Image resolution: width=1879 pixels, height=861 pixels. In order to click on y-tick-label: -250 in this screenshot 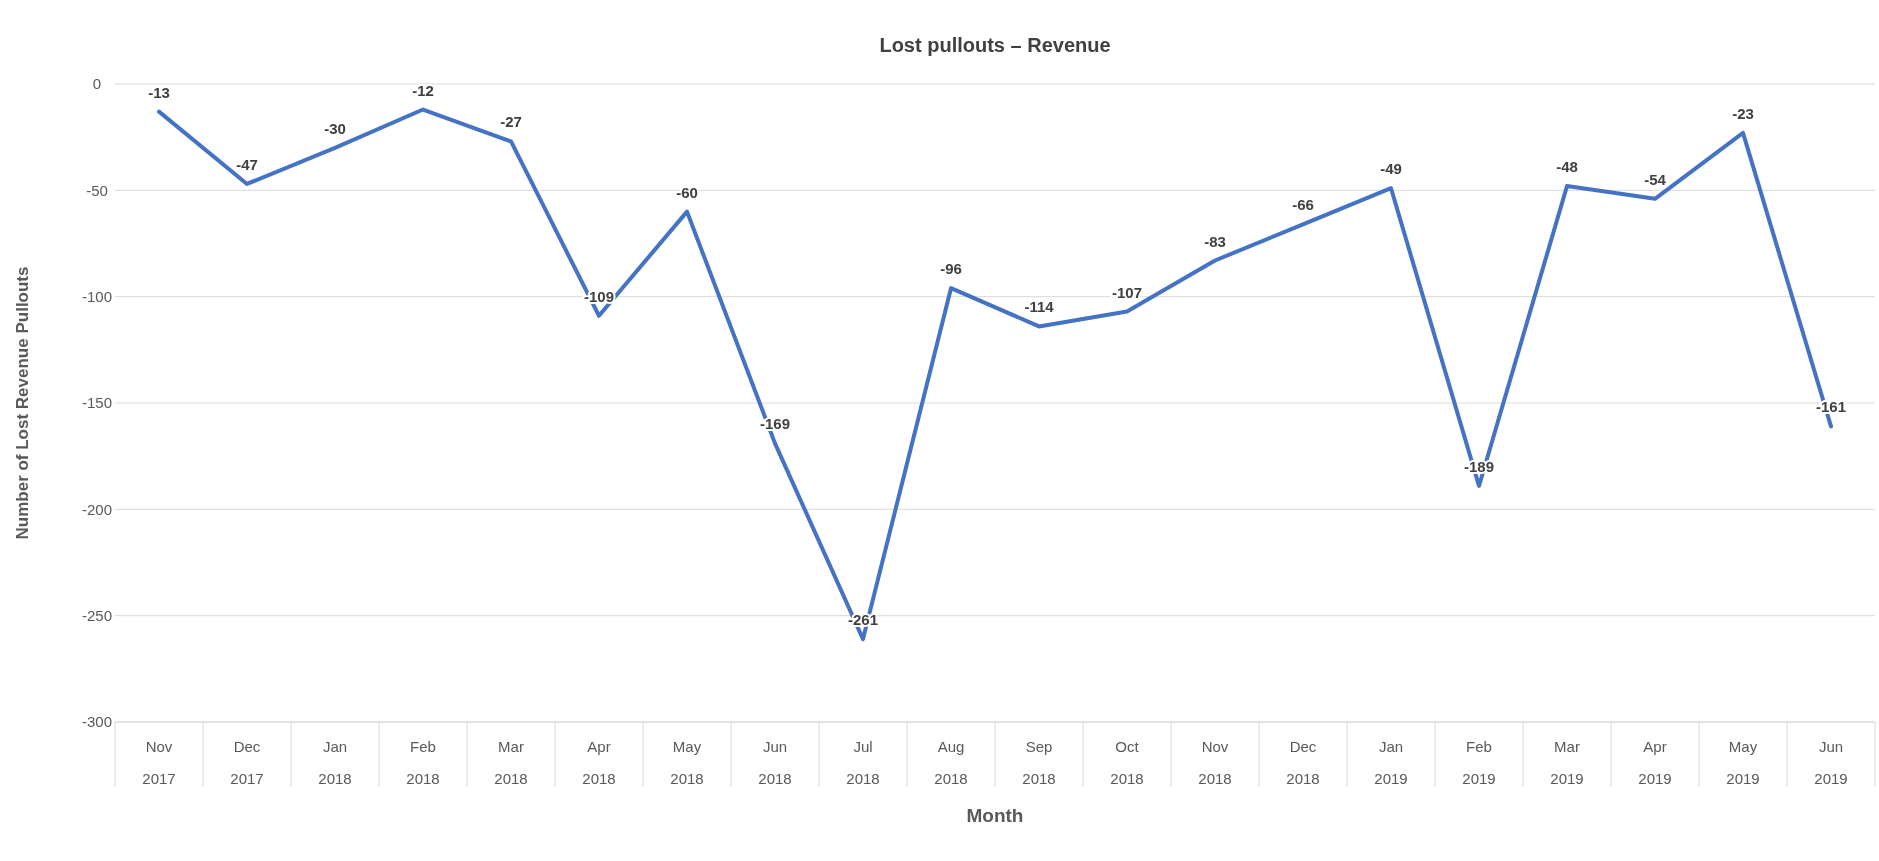, I will do `click(97, 615)`.